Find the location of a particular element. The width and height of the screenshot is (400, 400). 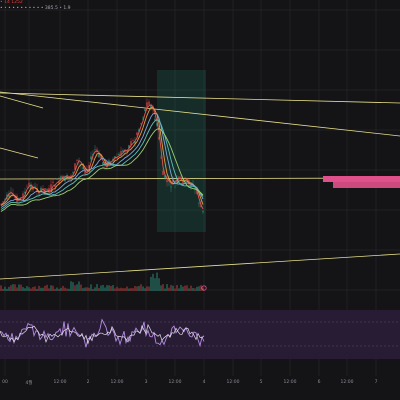

pink-zone is located at coordinates (361, 182).